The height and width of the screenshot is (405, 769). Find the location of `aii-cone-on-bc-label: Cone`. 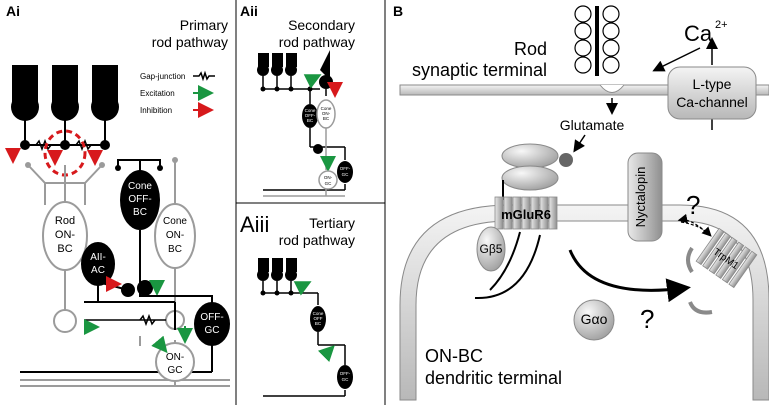

aii-cone-on-bc-label: Cone is located at coordinates (326, 108).